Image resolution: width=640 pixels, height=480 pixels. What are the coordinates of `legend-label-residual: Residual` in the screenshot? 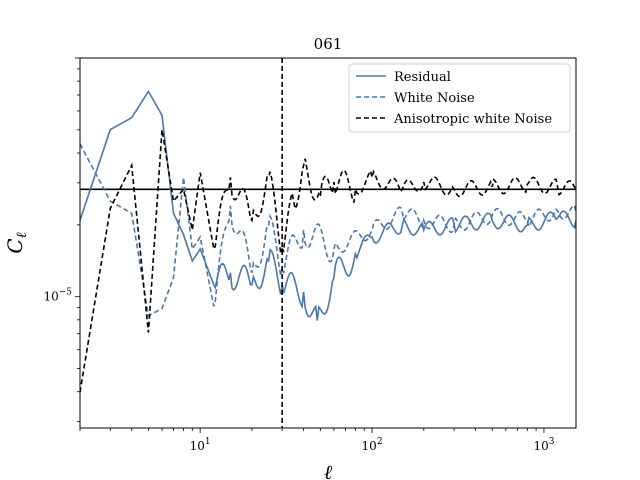 It's located at (422, 77).